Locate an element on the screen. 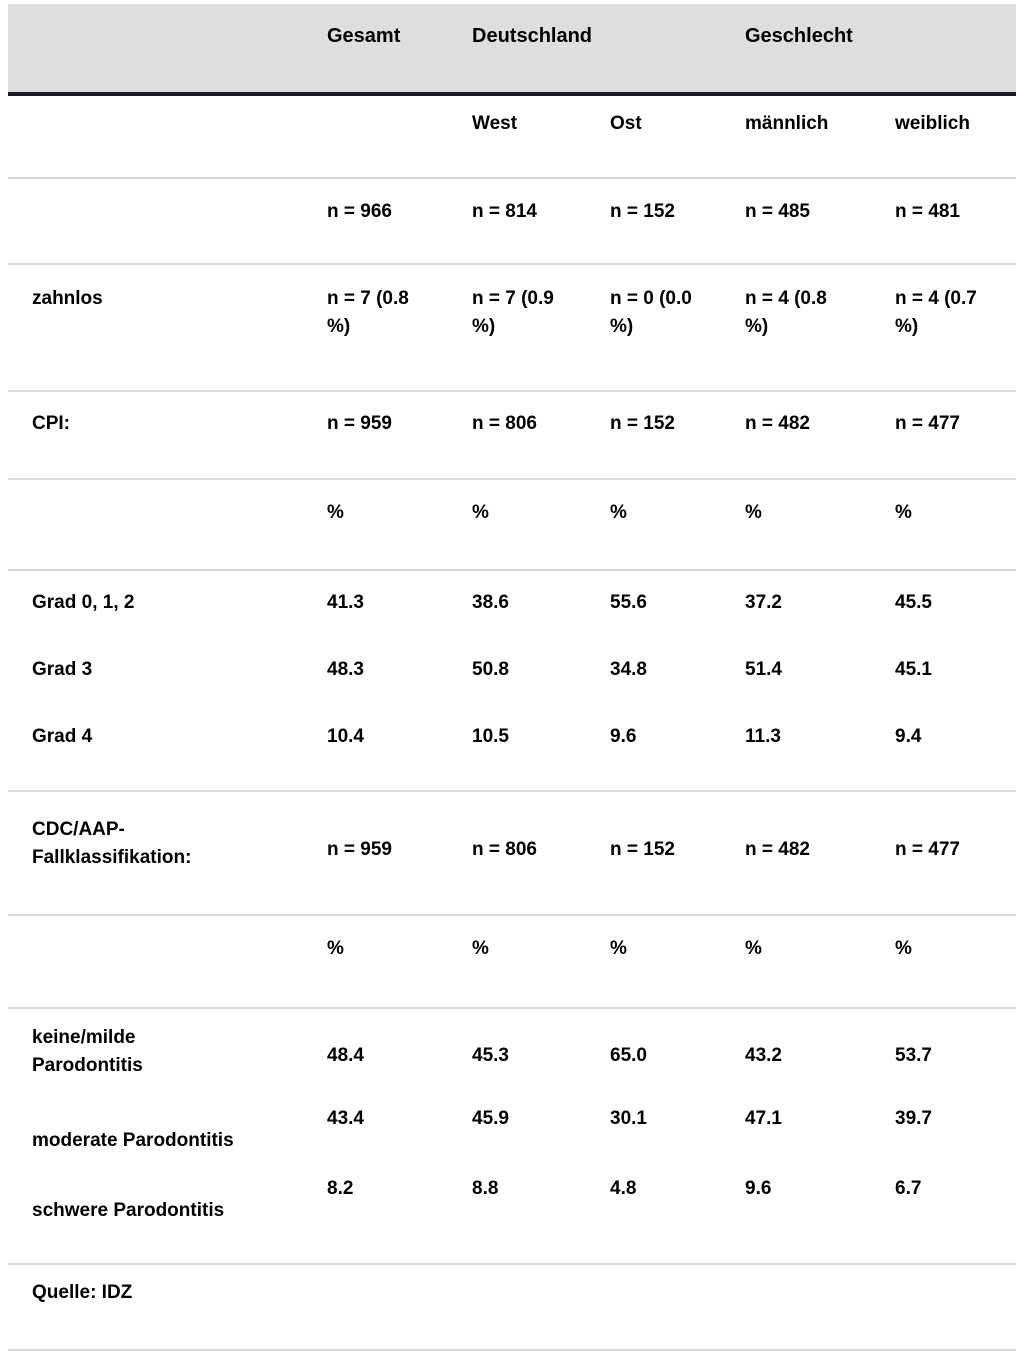 The width and height of the screenshot is (1024, 1351). row-label: keine/milde Parodontitis is located at coordinates (87, 1051).